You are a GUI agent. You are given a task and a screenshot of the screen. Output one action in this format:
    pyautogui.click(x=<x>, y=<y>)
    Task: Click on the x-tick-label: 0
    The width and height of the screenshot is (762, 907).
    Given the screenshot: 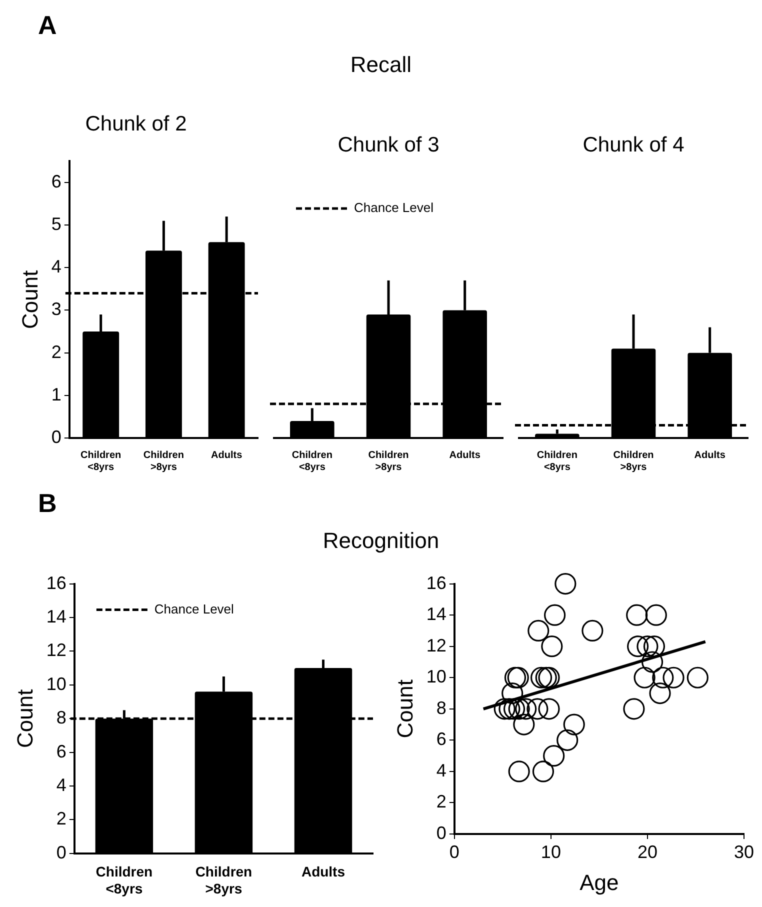 What is the action you would take?
    pyautogui.click(x=454, y=852)
    